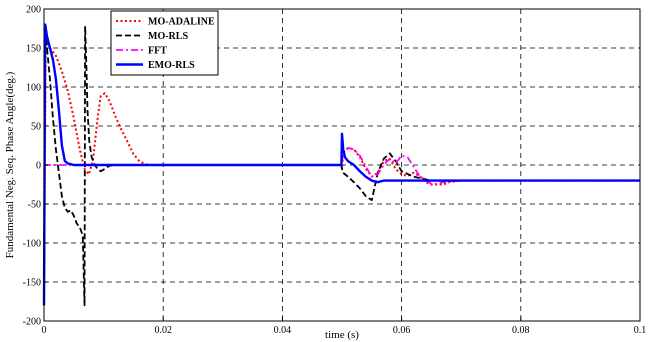 The image size is (657, 342). What do you see at coordinates (36, 127) in the screenshot?
I see `y-tick-label: 50` at bounding box center [36, 127].